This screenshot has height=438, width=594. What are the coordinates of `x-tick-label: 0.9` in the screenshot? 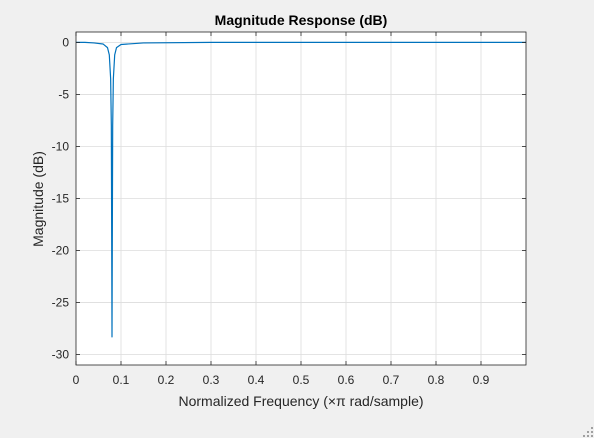 It's located at (481, 380).